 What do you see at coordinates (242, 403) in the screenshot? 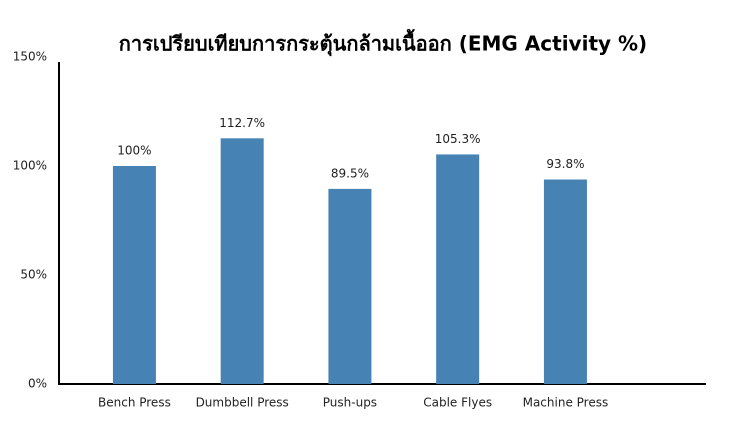
I see `x-tick-label: Dumbbell Press` at bounding box center [242, 403].